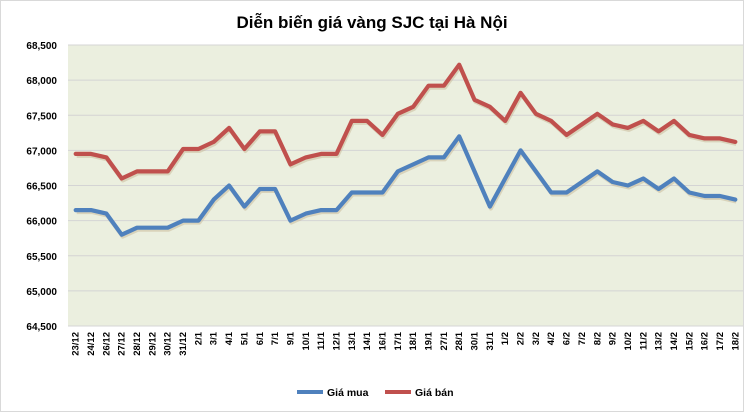 The height and width of the screenshot is (412, 744). What do you see at coordinates (628, 341) in the screenshot?
I see `x-tick-label: 10/2` at bounding box center [628, 341].